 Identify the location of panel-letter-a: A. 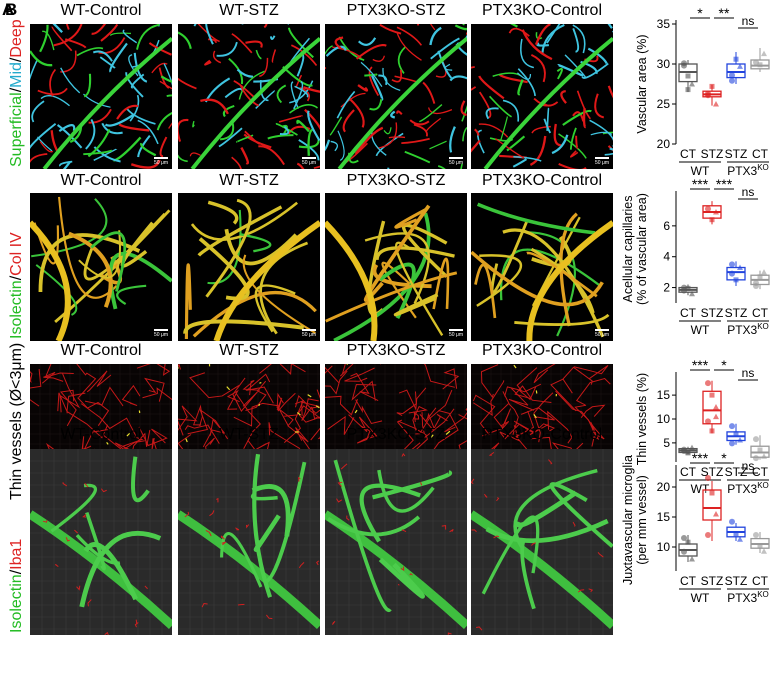
(8, 9).